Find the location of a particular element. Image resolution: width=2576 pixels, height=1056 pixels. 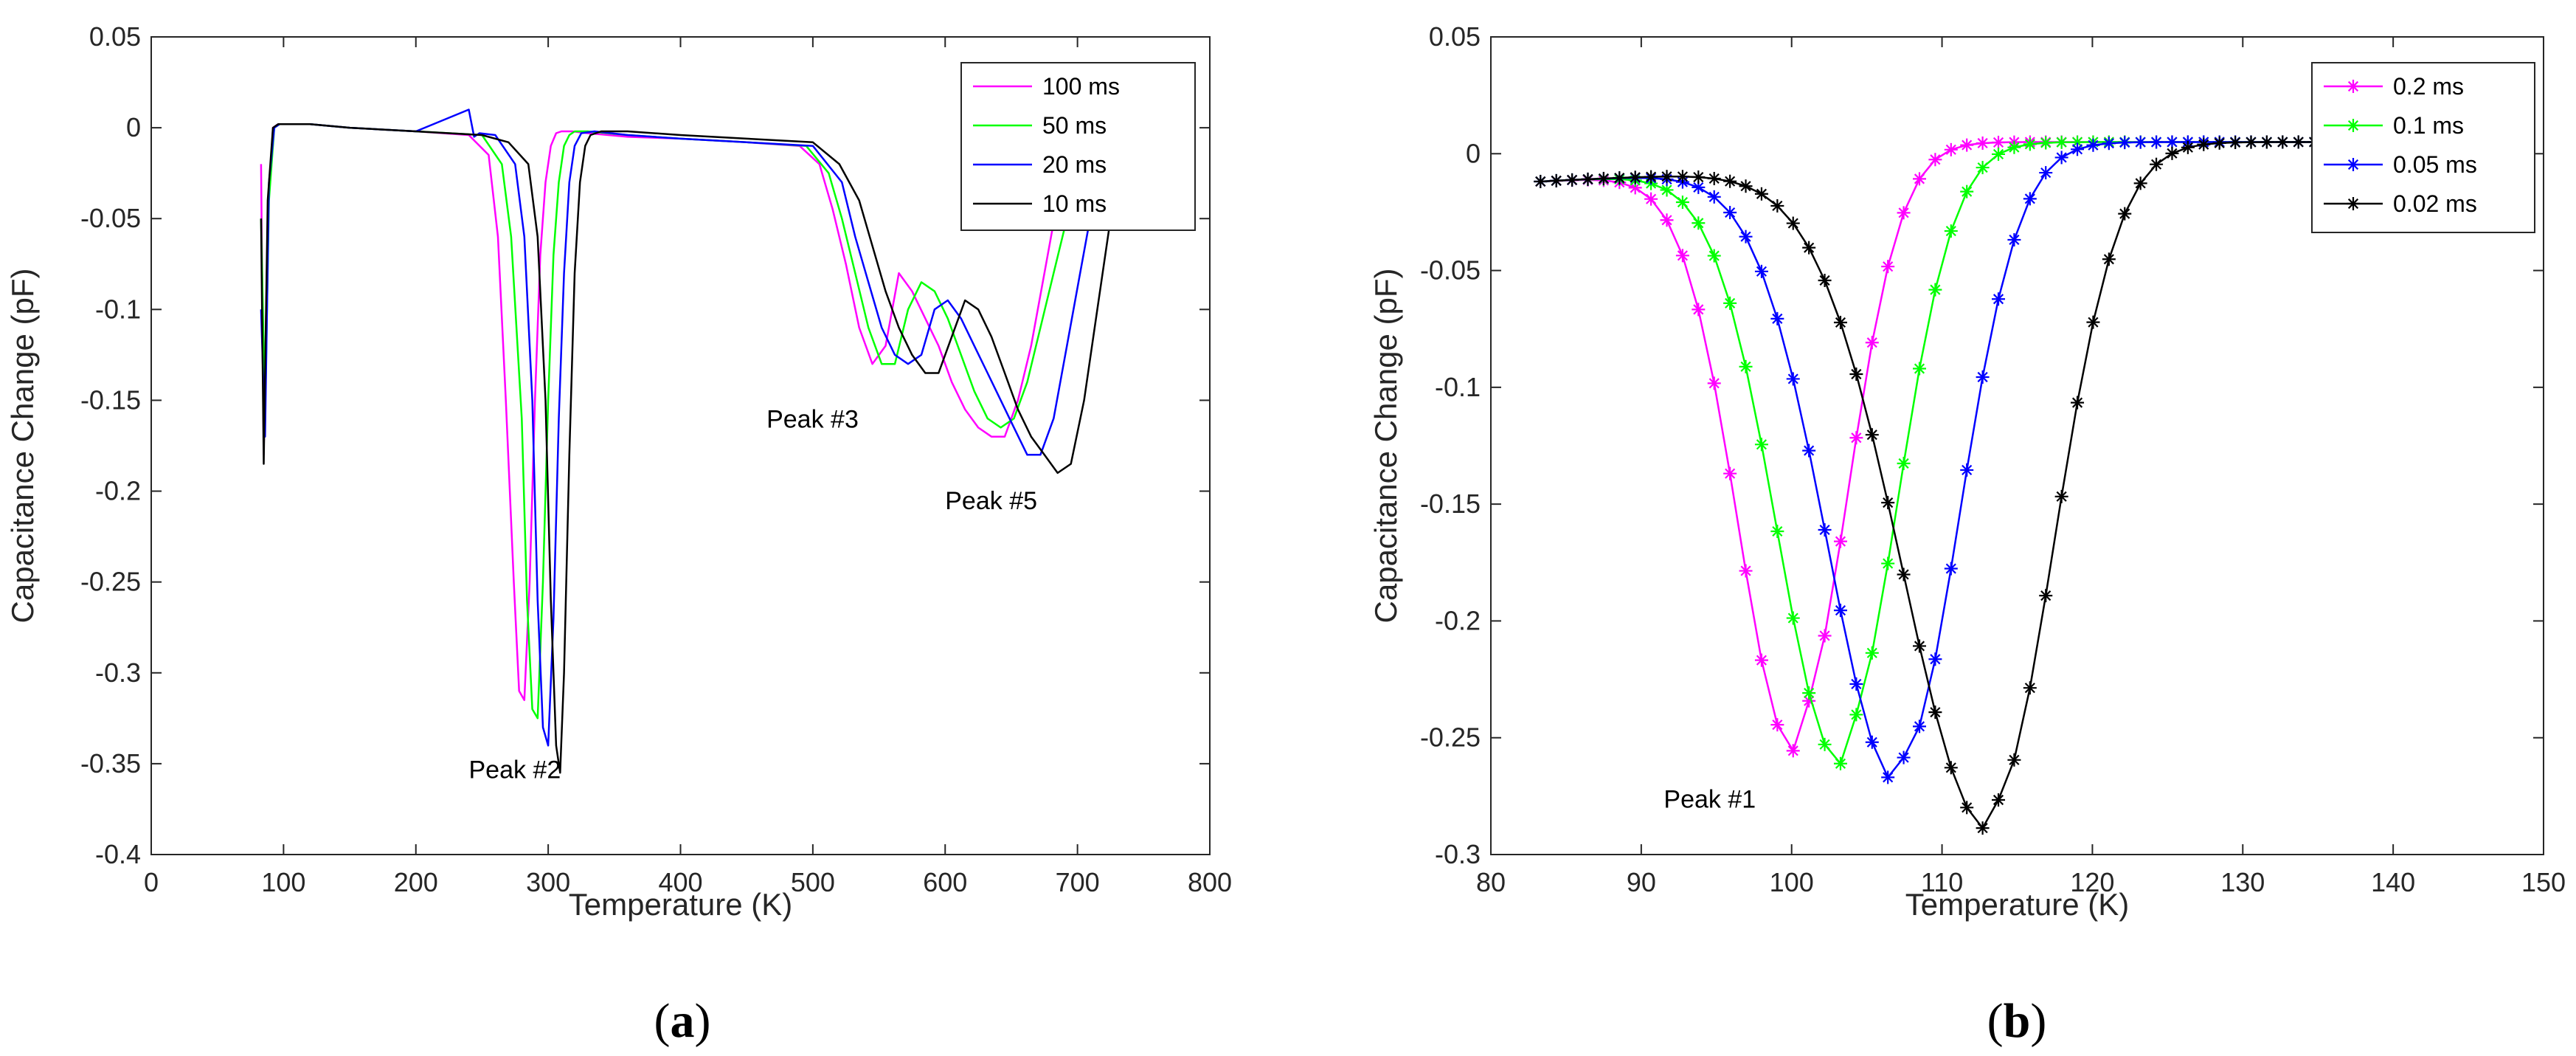

legend-label: 100 ms is located at coordinates (1081, 87).